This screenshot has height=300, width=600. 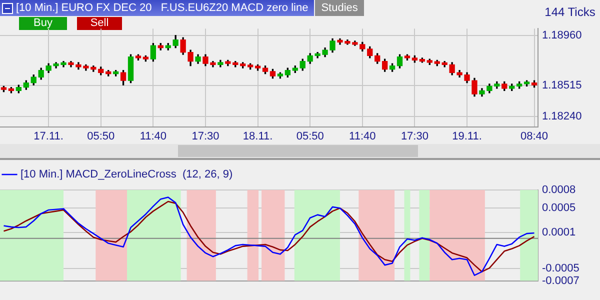 What do you see at coordinates (49, 136) in the screenshot?
I see `x-tick-label: 17.11.` at bounding box center [49, 136].